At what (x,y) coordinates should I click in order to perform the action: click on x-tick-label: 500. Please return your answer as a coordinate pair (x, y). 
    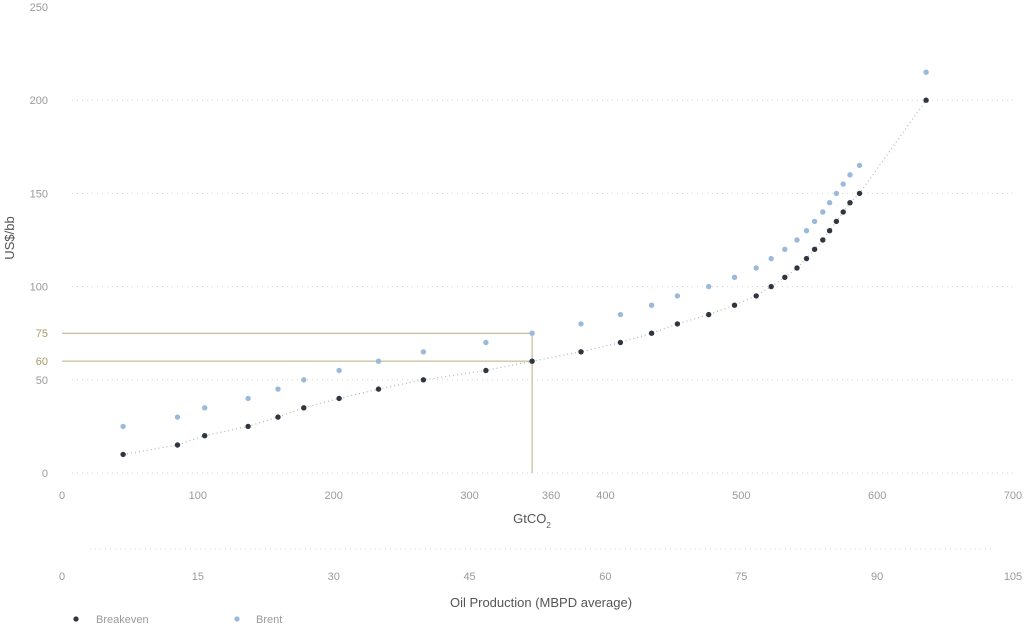
    Looking at the image, I should click on (741, 496).